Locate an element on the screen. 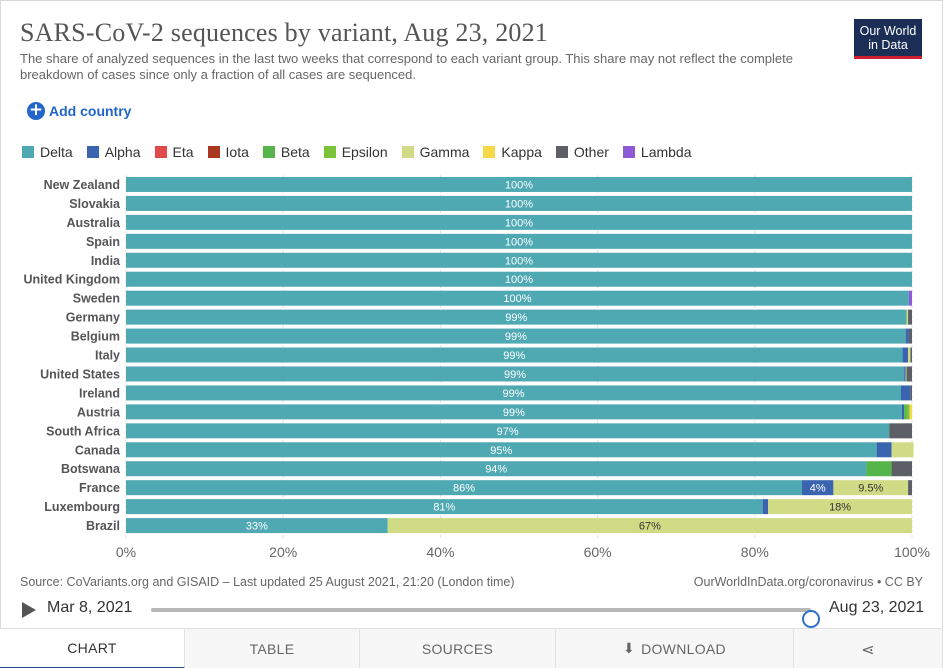  owid-logo: Our World in Data is located at coordinates (888, 39).